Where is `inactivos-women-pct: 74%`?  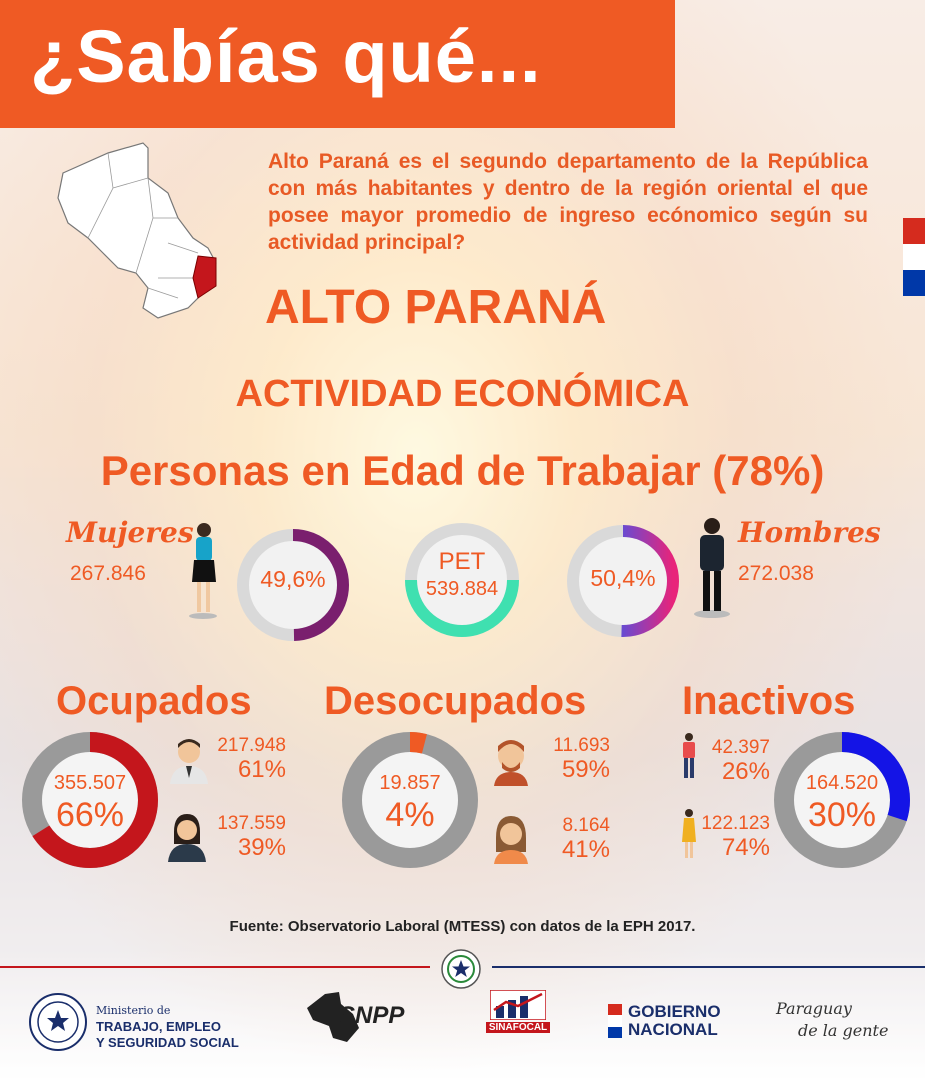
inactivos-women-pct: 74% is located at coordinates (745, 847).